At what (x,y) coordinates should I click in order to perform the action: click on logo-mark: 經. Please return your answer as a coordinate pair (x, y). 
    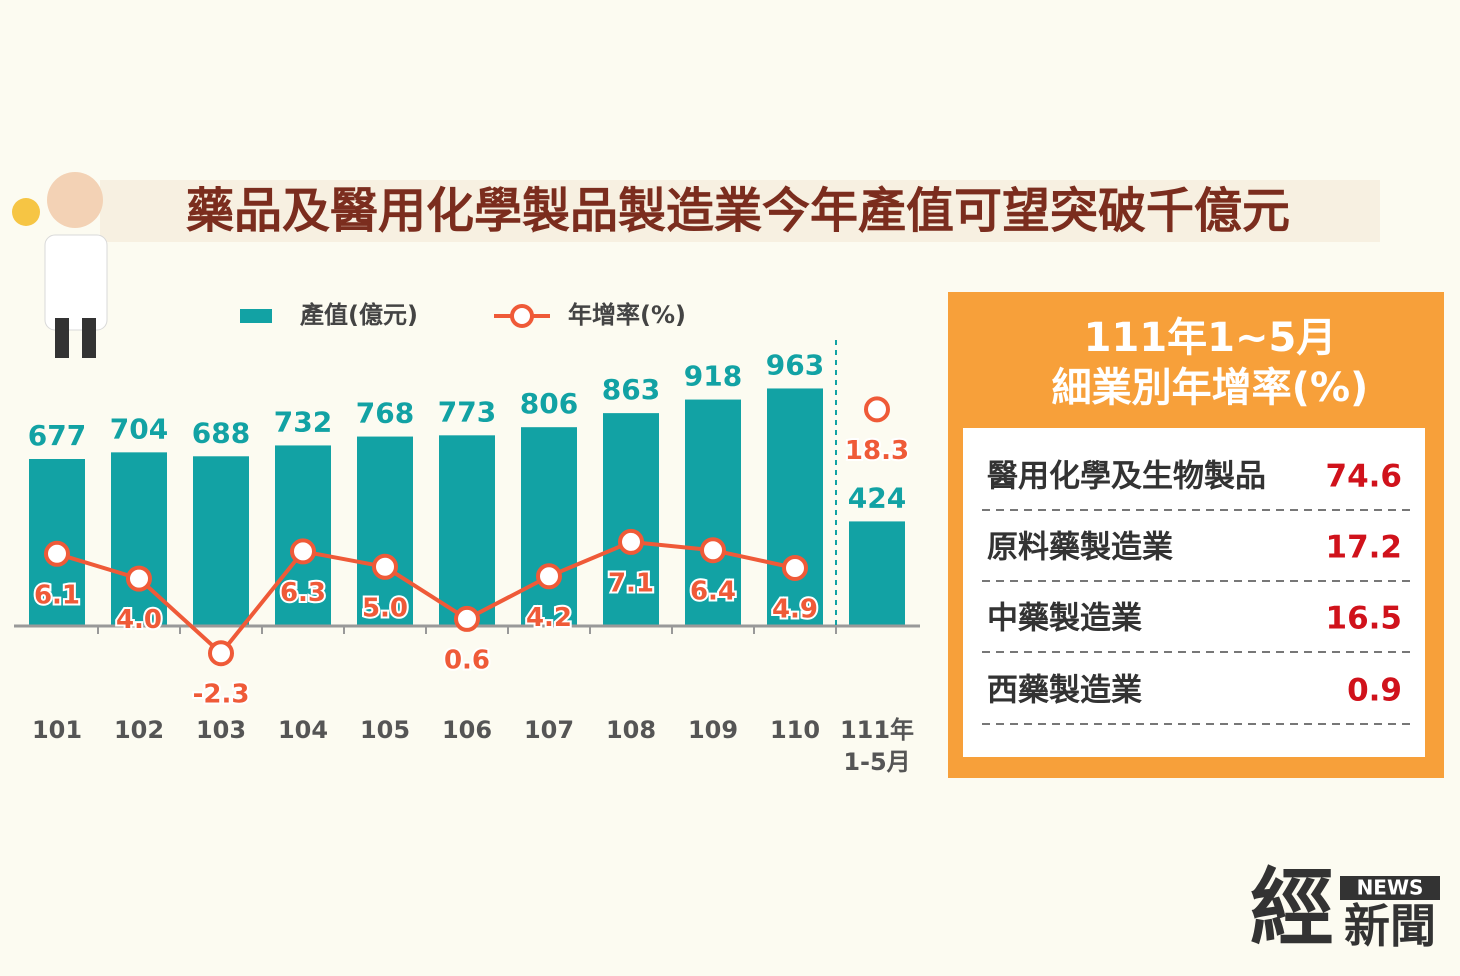
    Looking at the image, I should click on (1292, 907).